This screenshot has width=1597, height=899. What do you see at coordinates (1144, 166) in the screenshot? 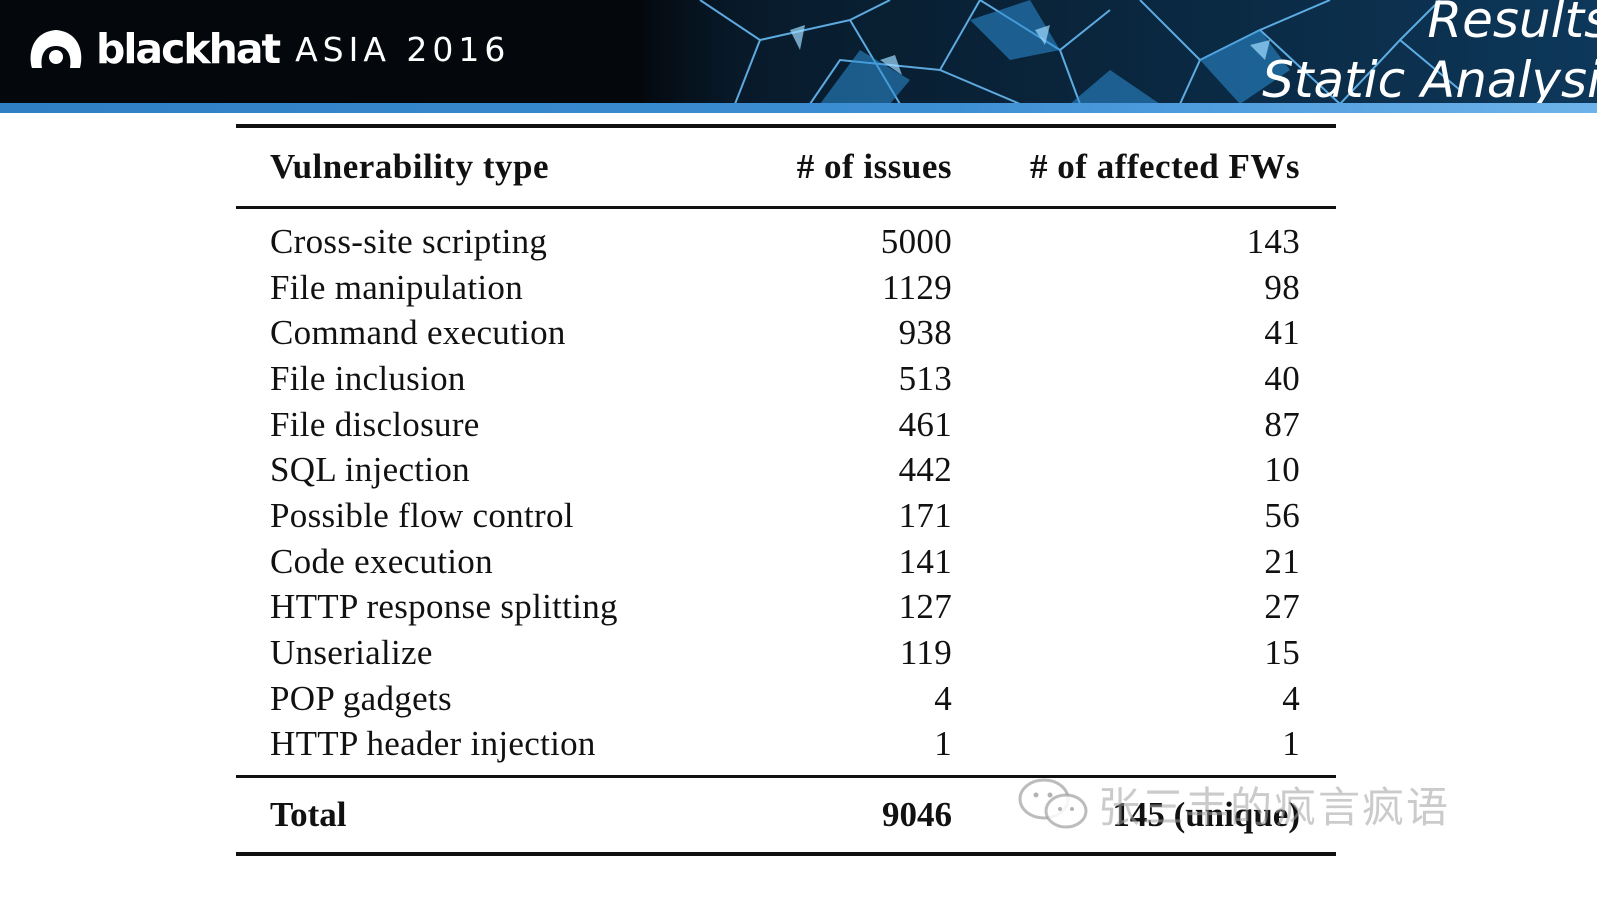
I see `column-header-affected-fws: # of affected FWs` at bounding box center [1144, 166].